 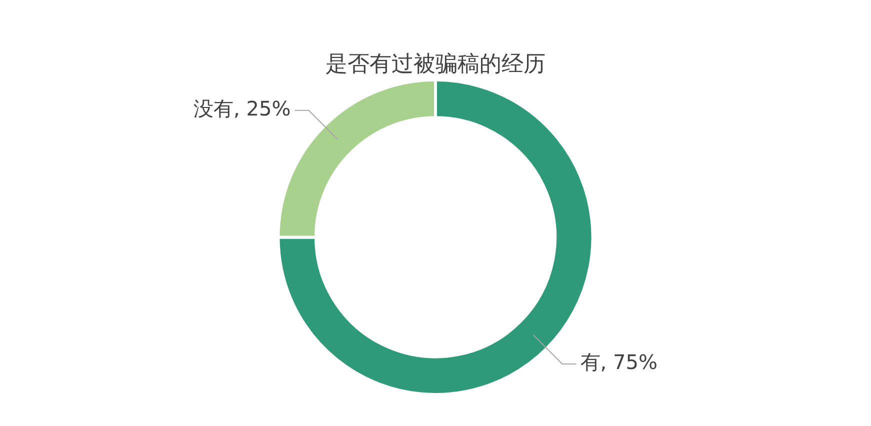 I want to click on slice-label: 没有, 25%, so click(x=242, y=108).